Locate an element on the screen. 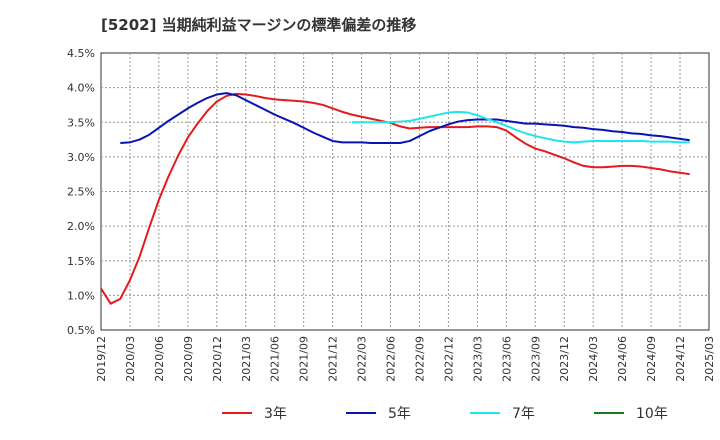  x-tick-label: 2024/09 is located at coordinates (651, 359).